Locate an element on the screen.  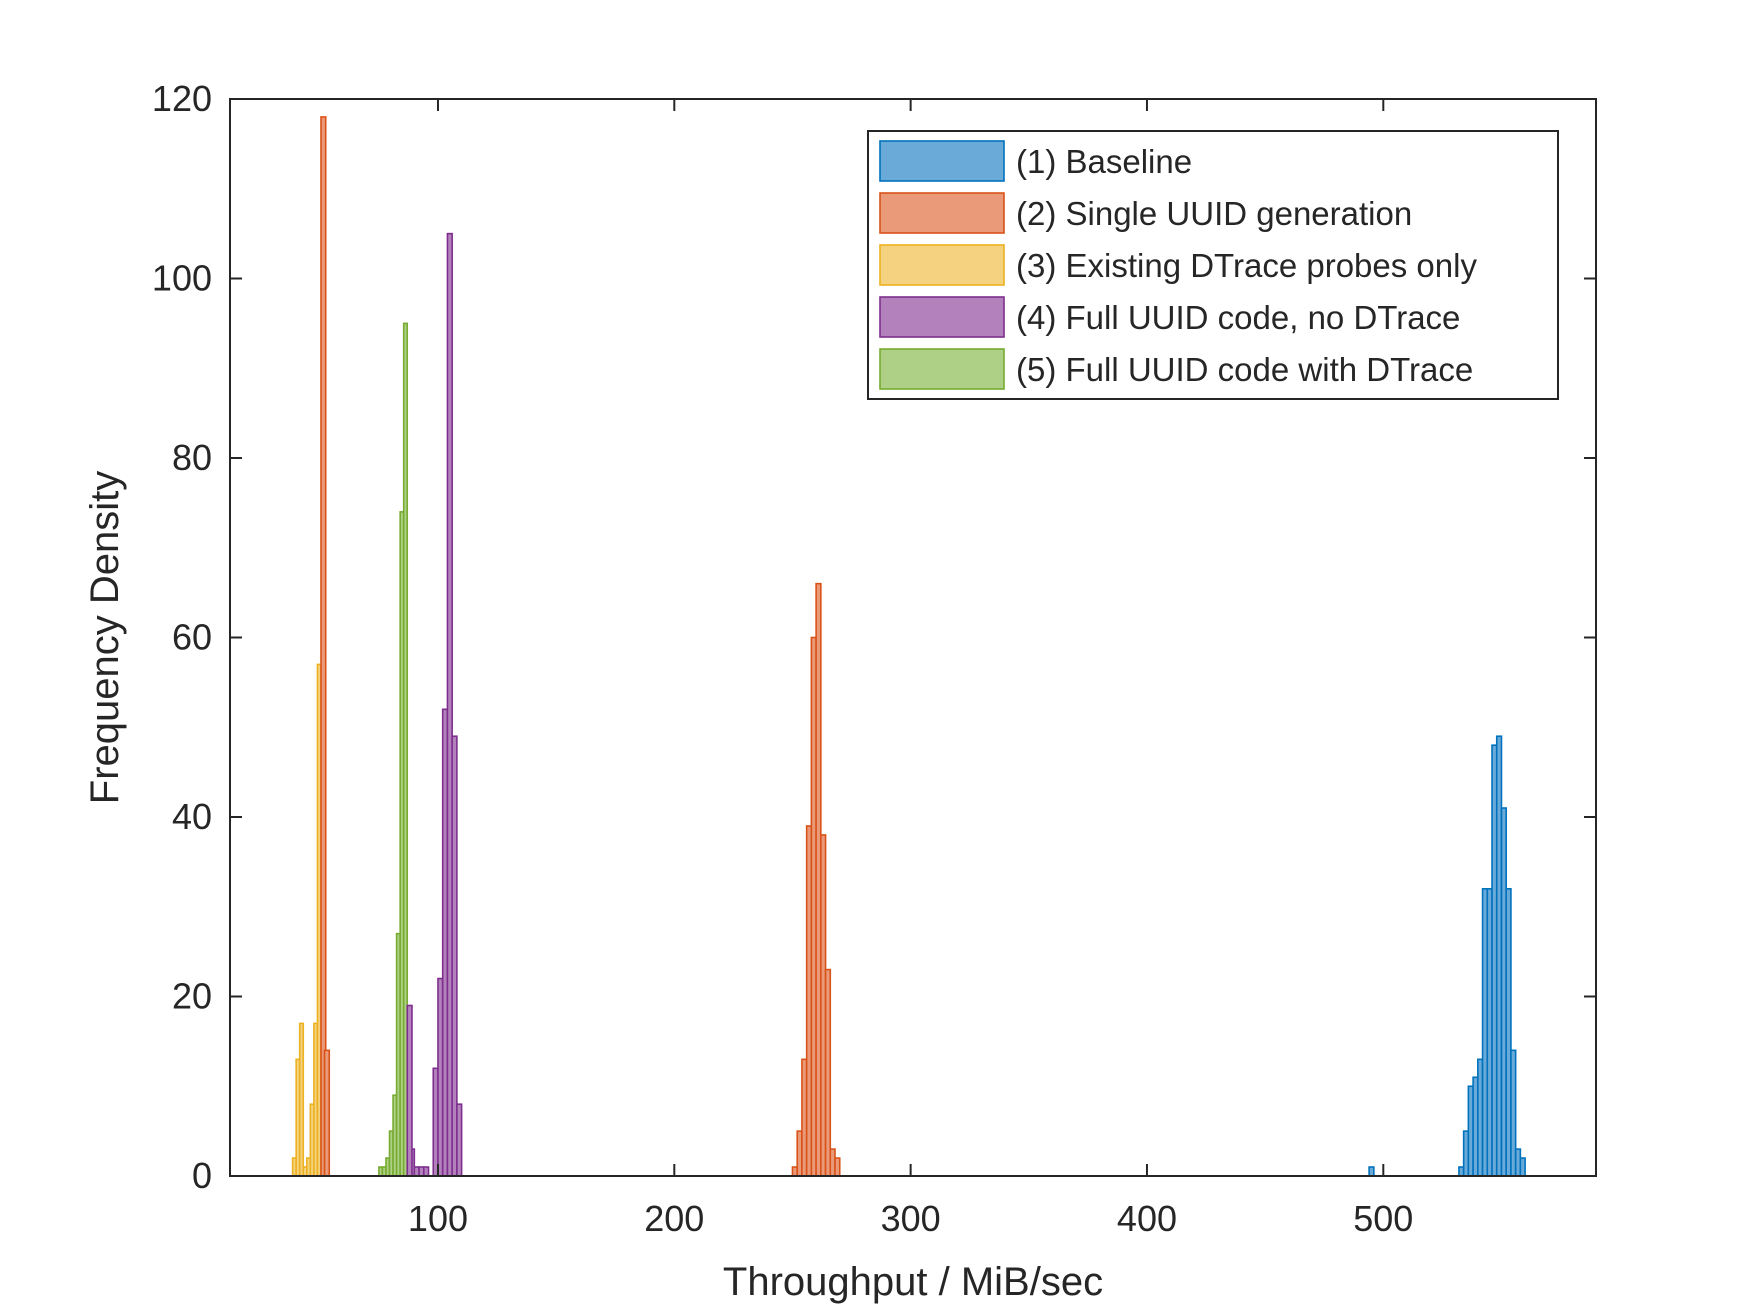
x-tick-label: 200 is located at coordinates (674, 1218).